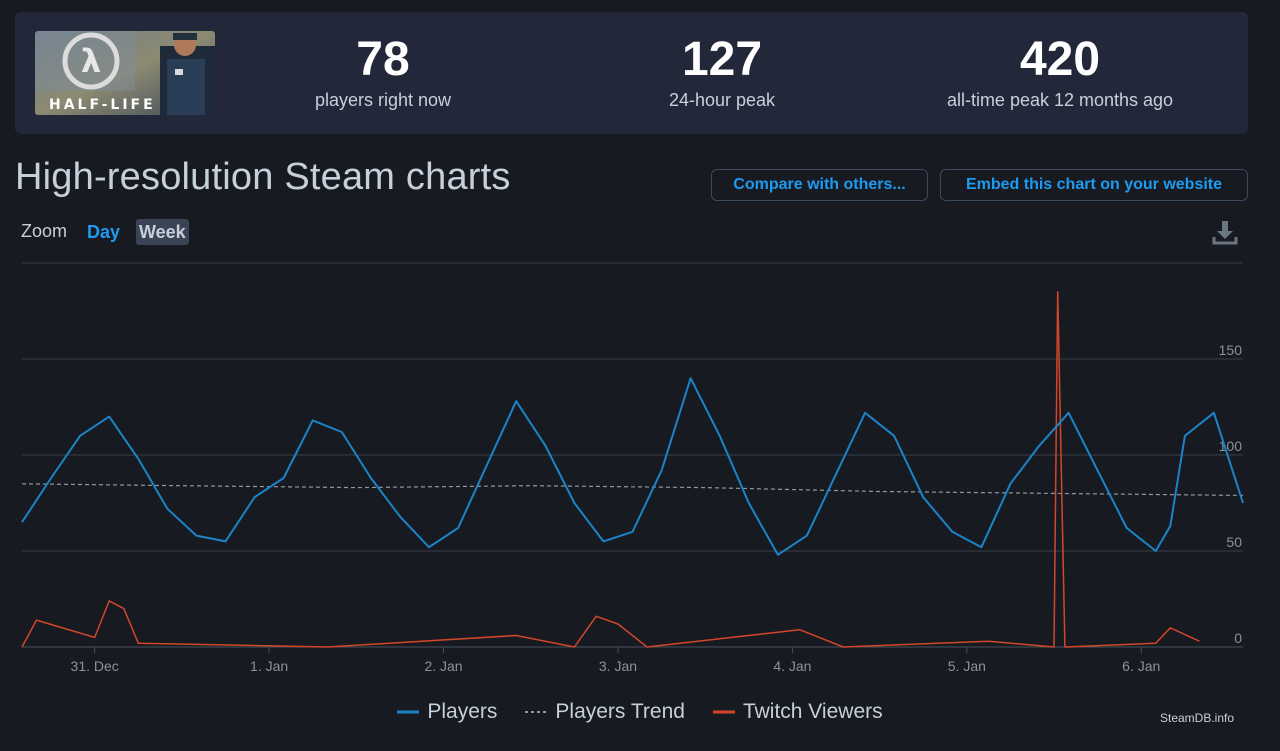 The width and height of the screenshot is (1280, 751). I want to click on legend-label: Players, so click(462, 711).